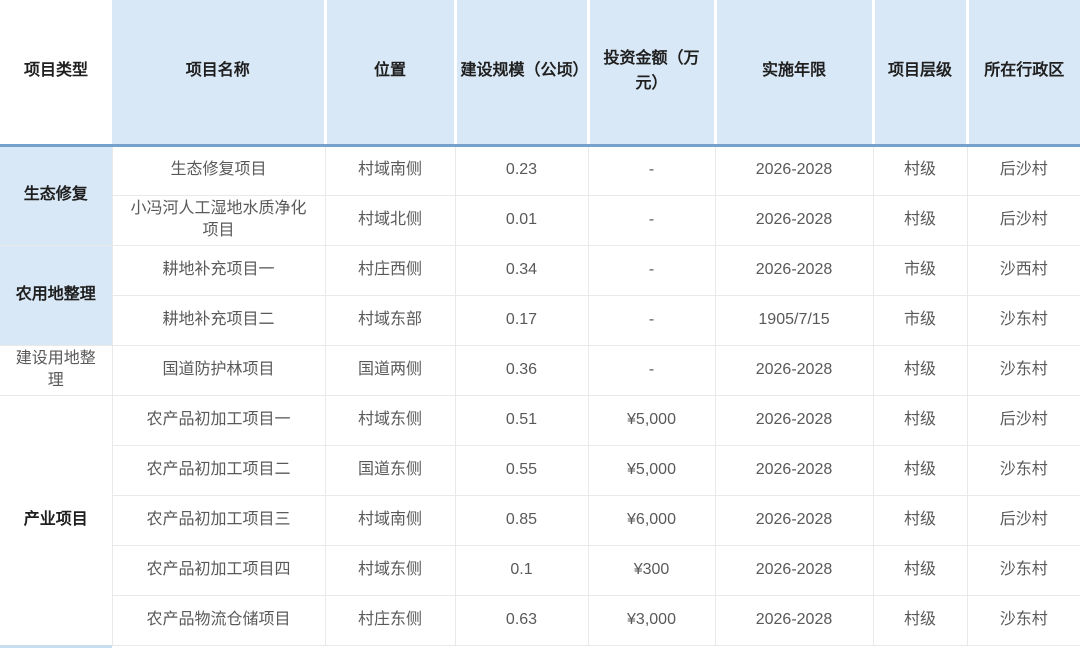  I want to click on table-row: 小冯河人工湿地水质净化项目 村域北侧 0.01-2026-2028 村级 后沙村, so click(540, 220).